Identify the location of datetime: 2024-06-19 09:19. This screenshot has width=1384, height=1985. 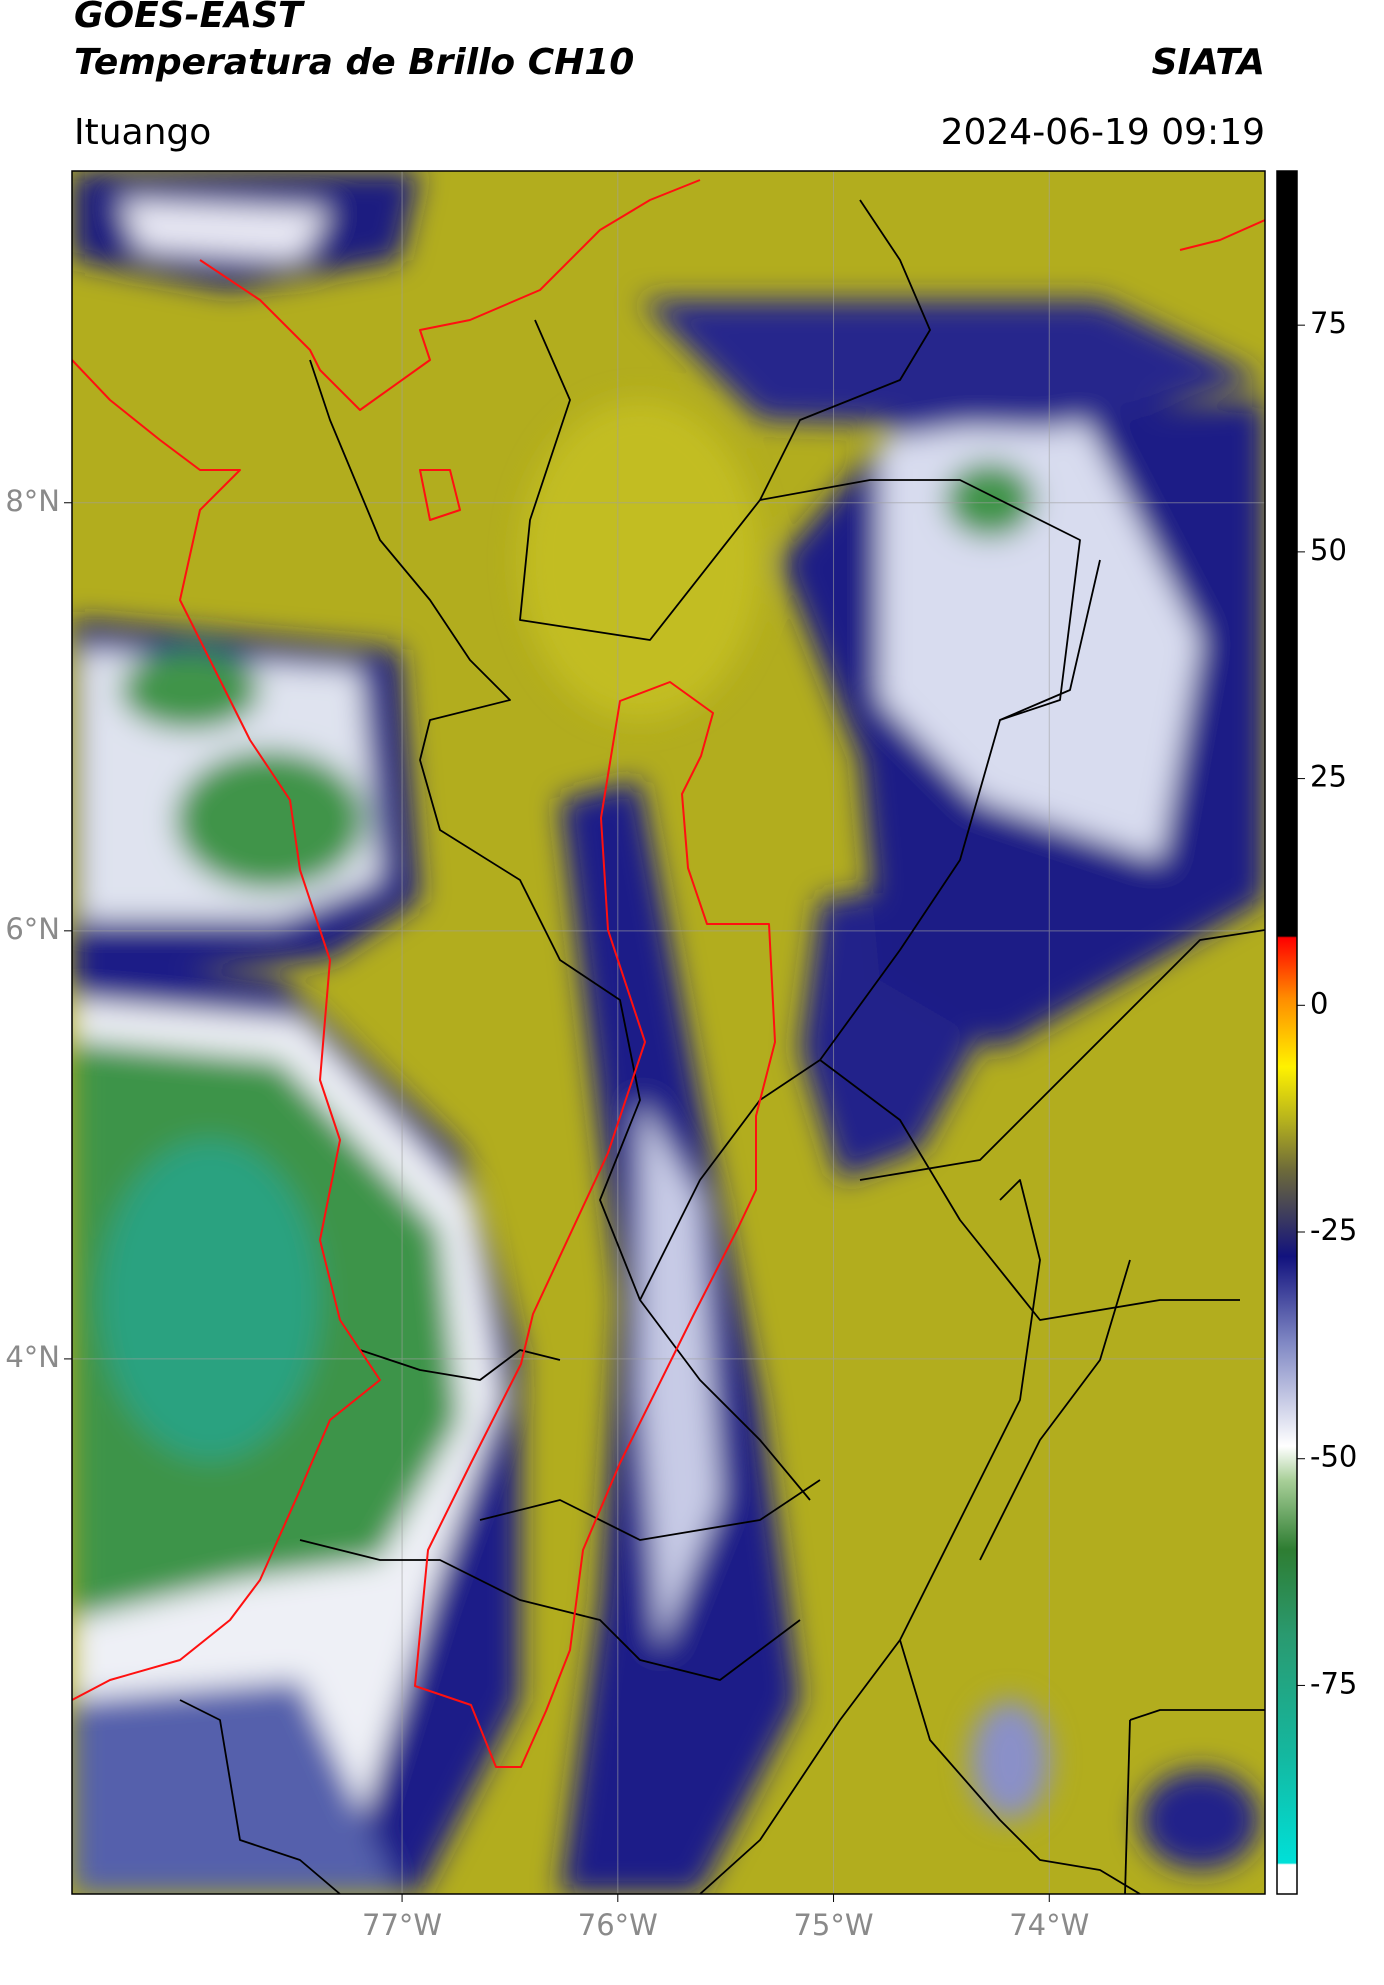
(1103, 132).